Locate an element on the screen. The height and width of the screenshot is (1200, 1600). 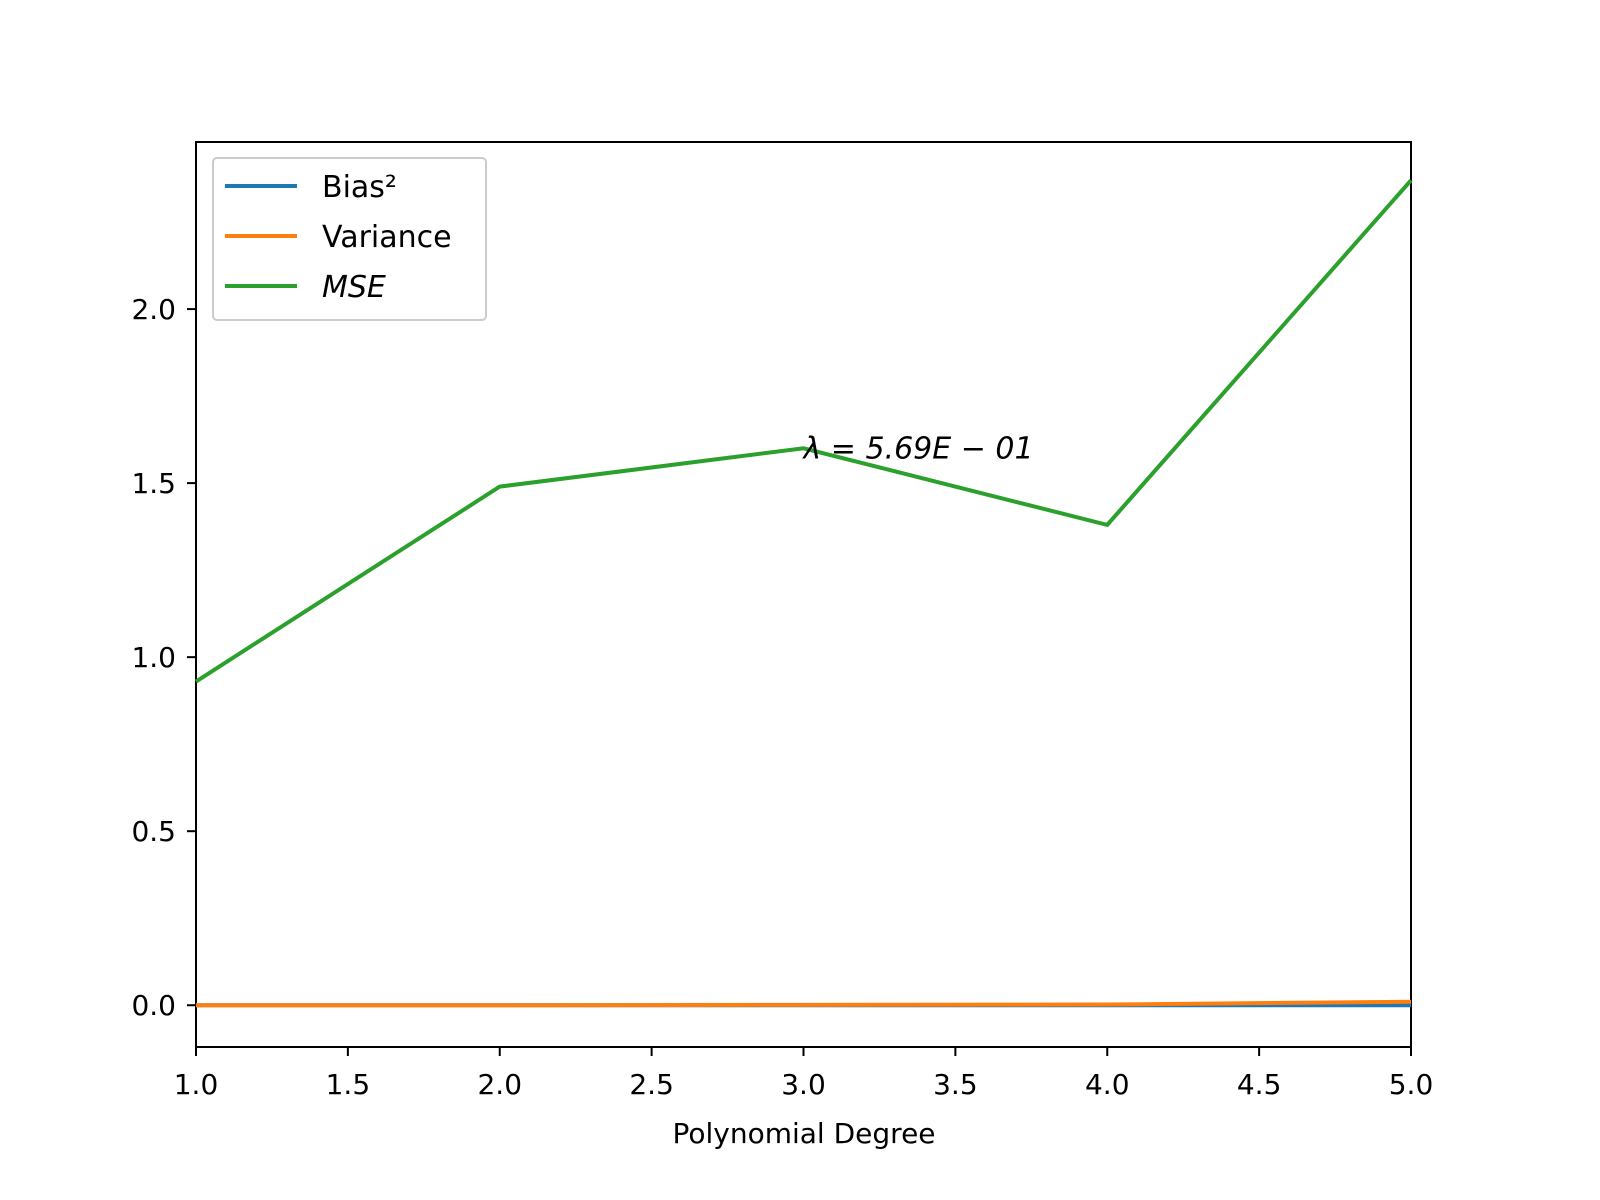
x-tick-label: 4.0 is located at coordinates (1107, 1084).